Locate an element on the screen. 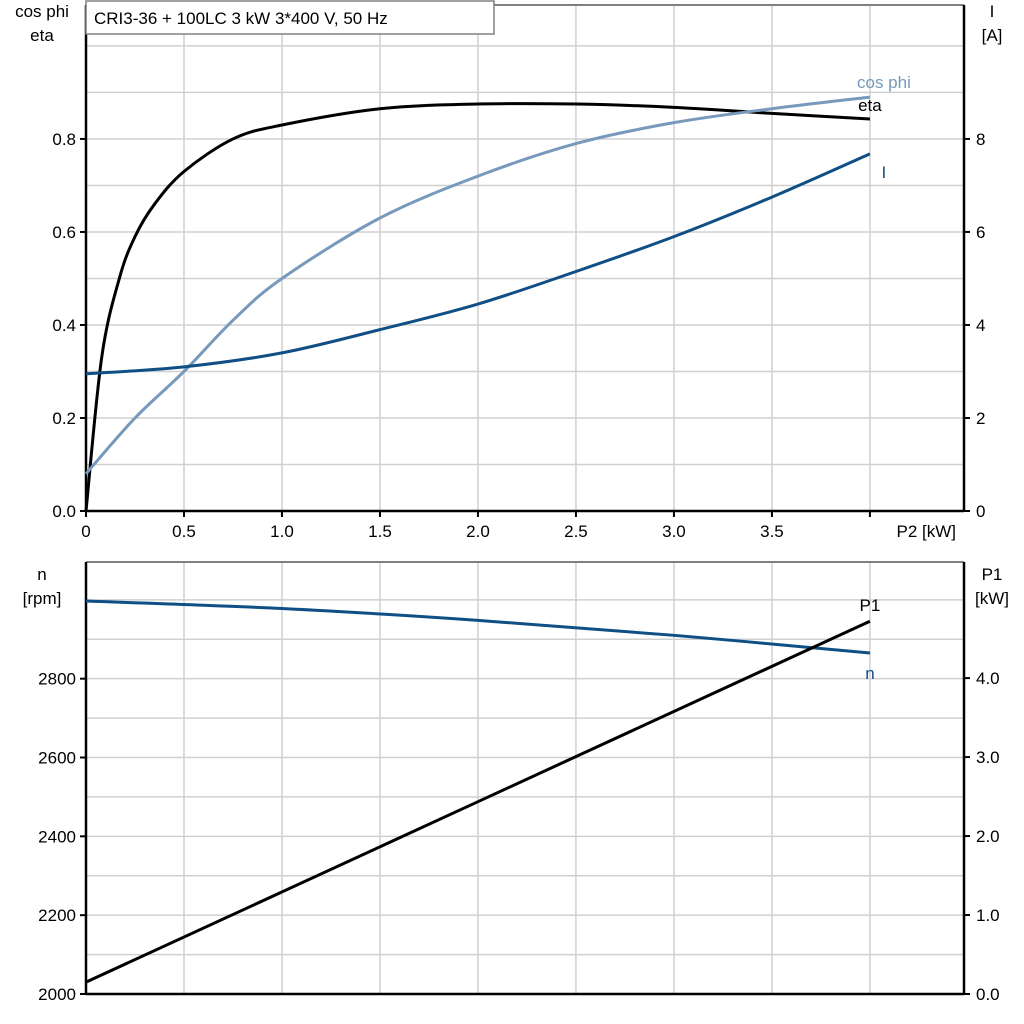  x-tick-label: 1.5 is located at coordinates (380, 531).